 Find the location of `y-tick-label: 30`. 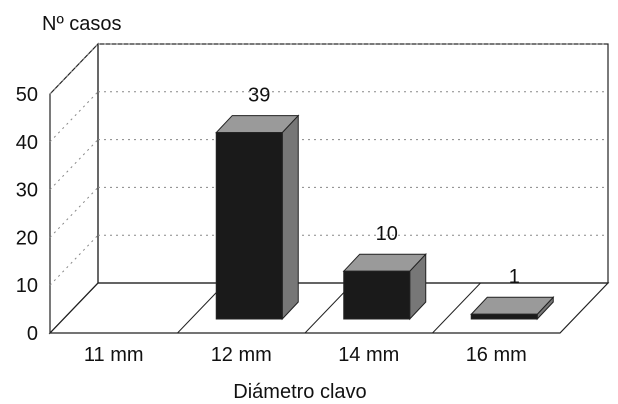

y-tick-label: 30 is located at coordinates (27, 191).